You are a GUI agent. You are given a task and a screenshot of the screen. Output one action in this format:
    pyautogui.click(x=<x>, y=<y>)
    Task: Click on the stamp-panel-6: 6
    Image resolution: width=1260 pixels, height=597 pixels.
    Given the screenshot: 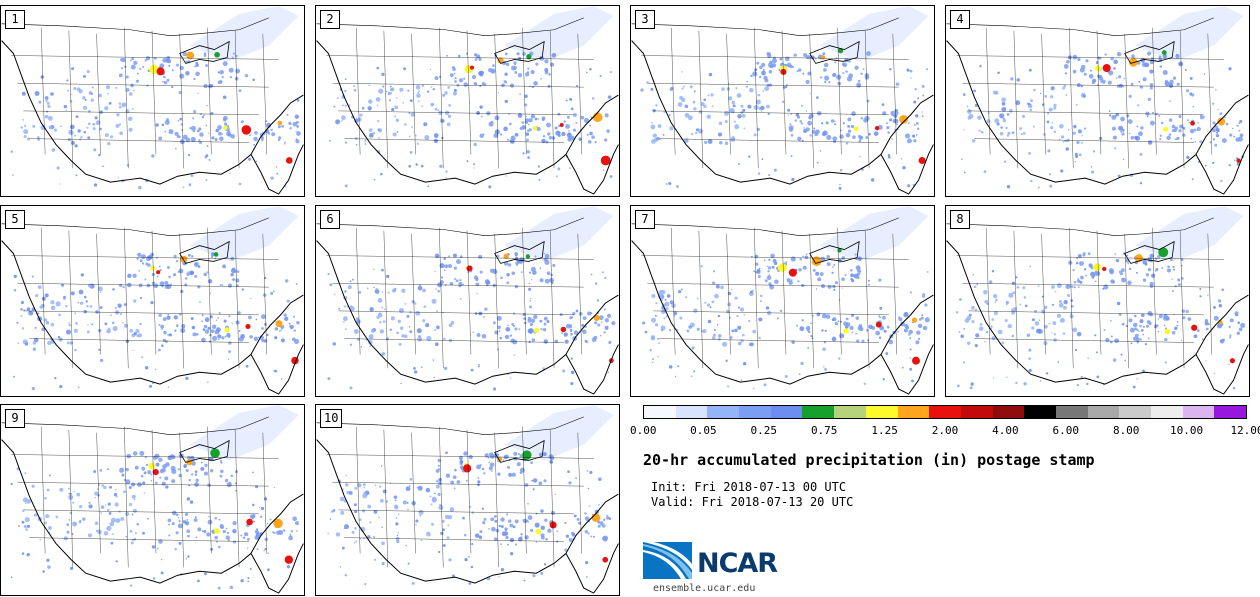 What is the action you would take?
    pyautogui.click(x=467, y=301)
    